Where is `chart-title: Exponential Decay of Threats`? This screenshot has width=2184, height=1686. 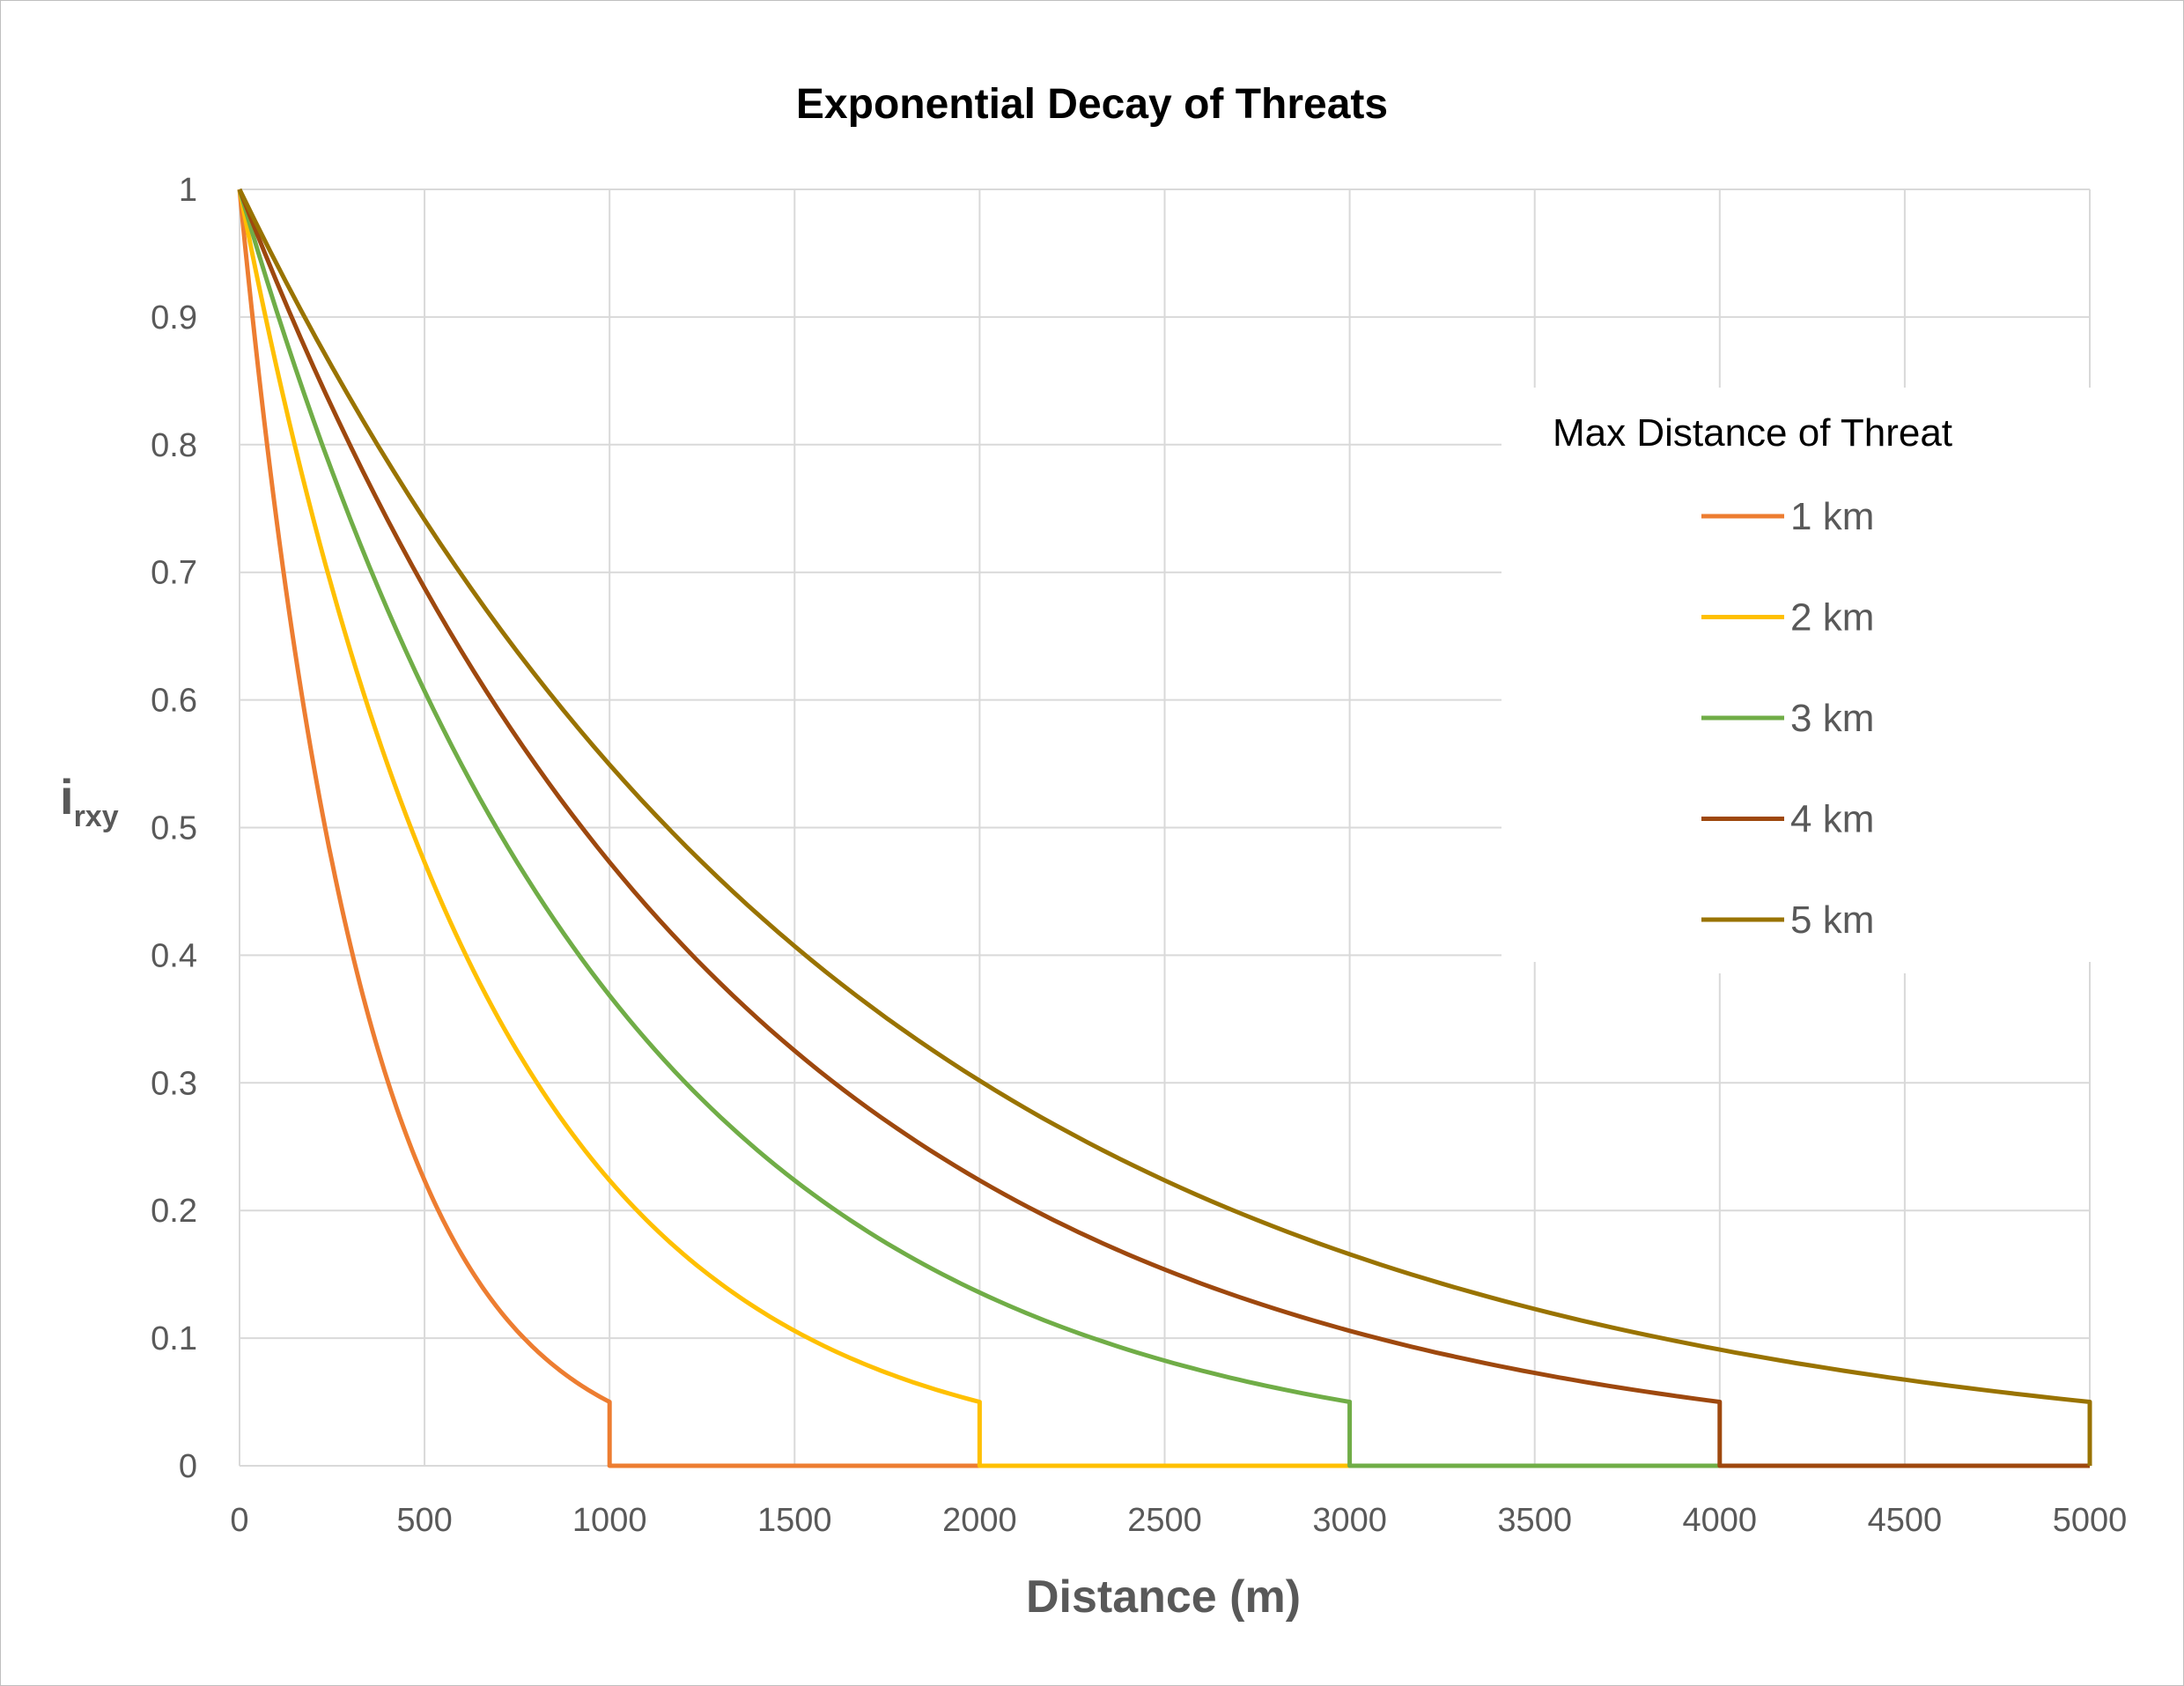
chart-title: Exponential Decay of Threats is located at coordinates (1092, 104).